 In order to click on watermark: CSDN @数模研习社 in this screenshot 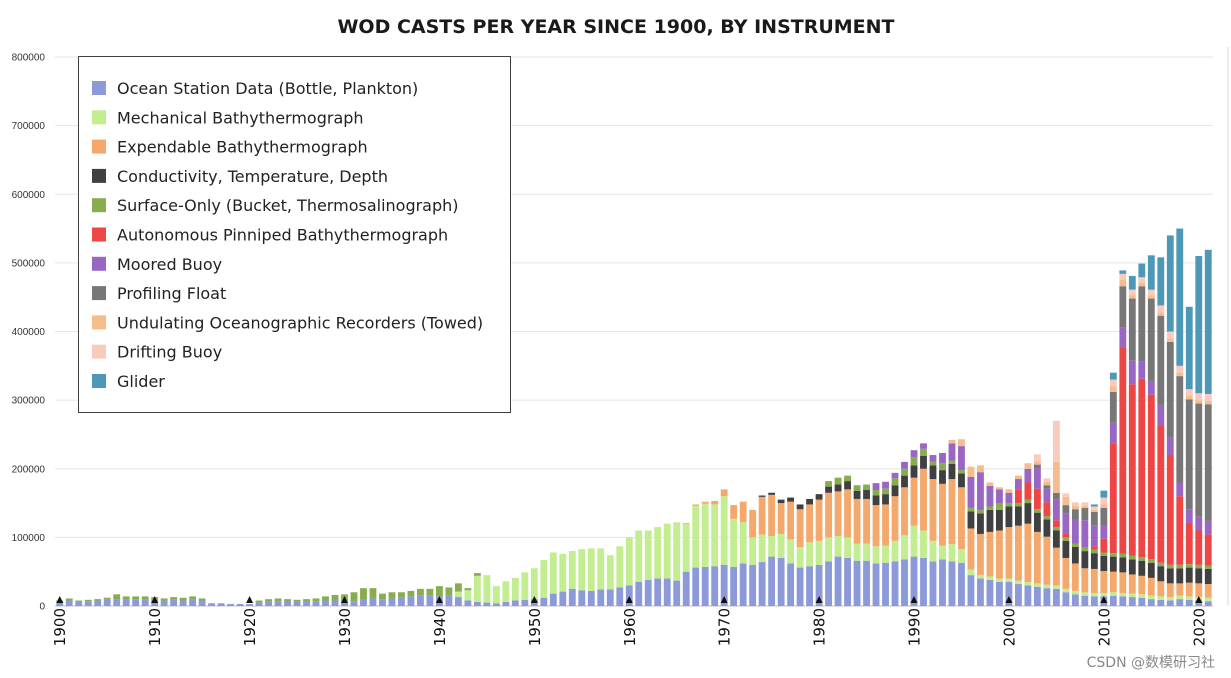, I will do `click(1151, 663)`.